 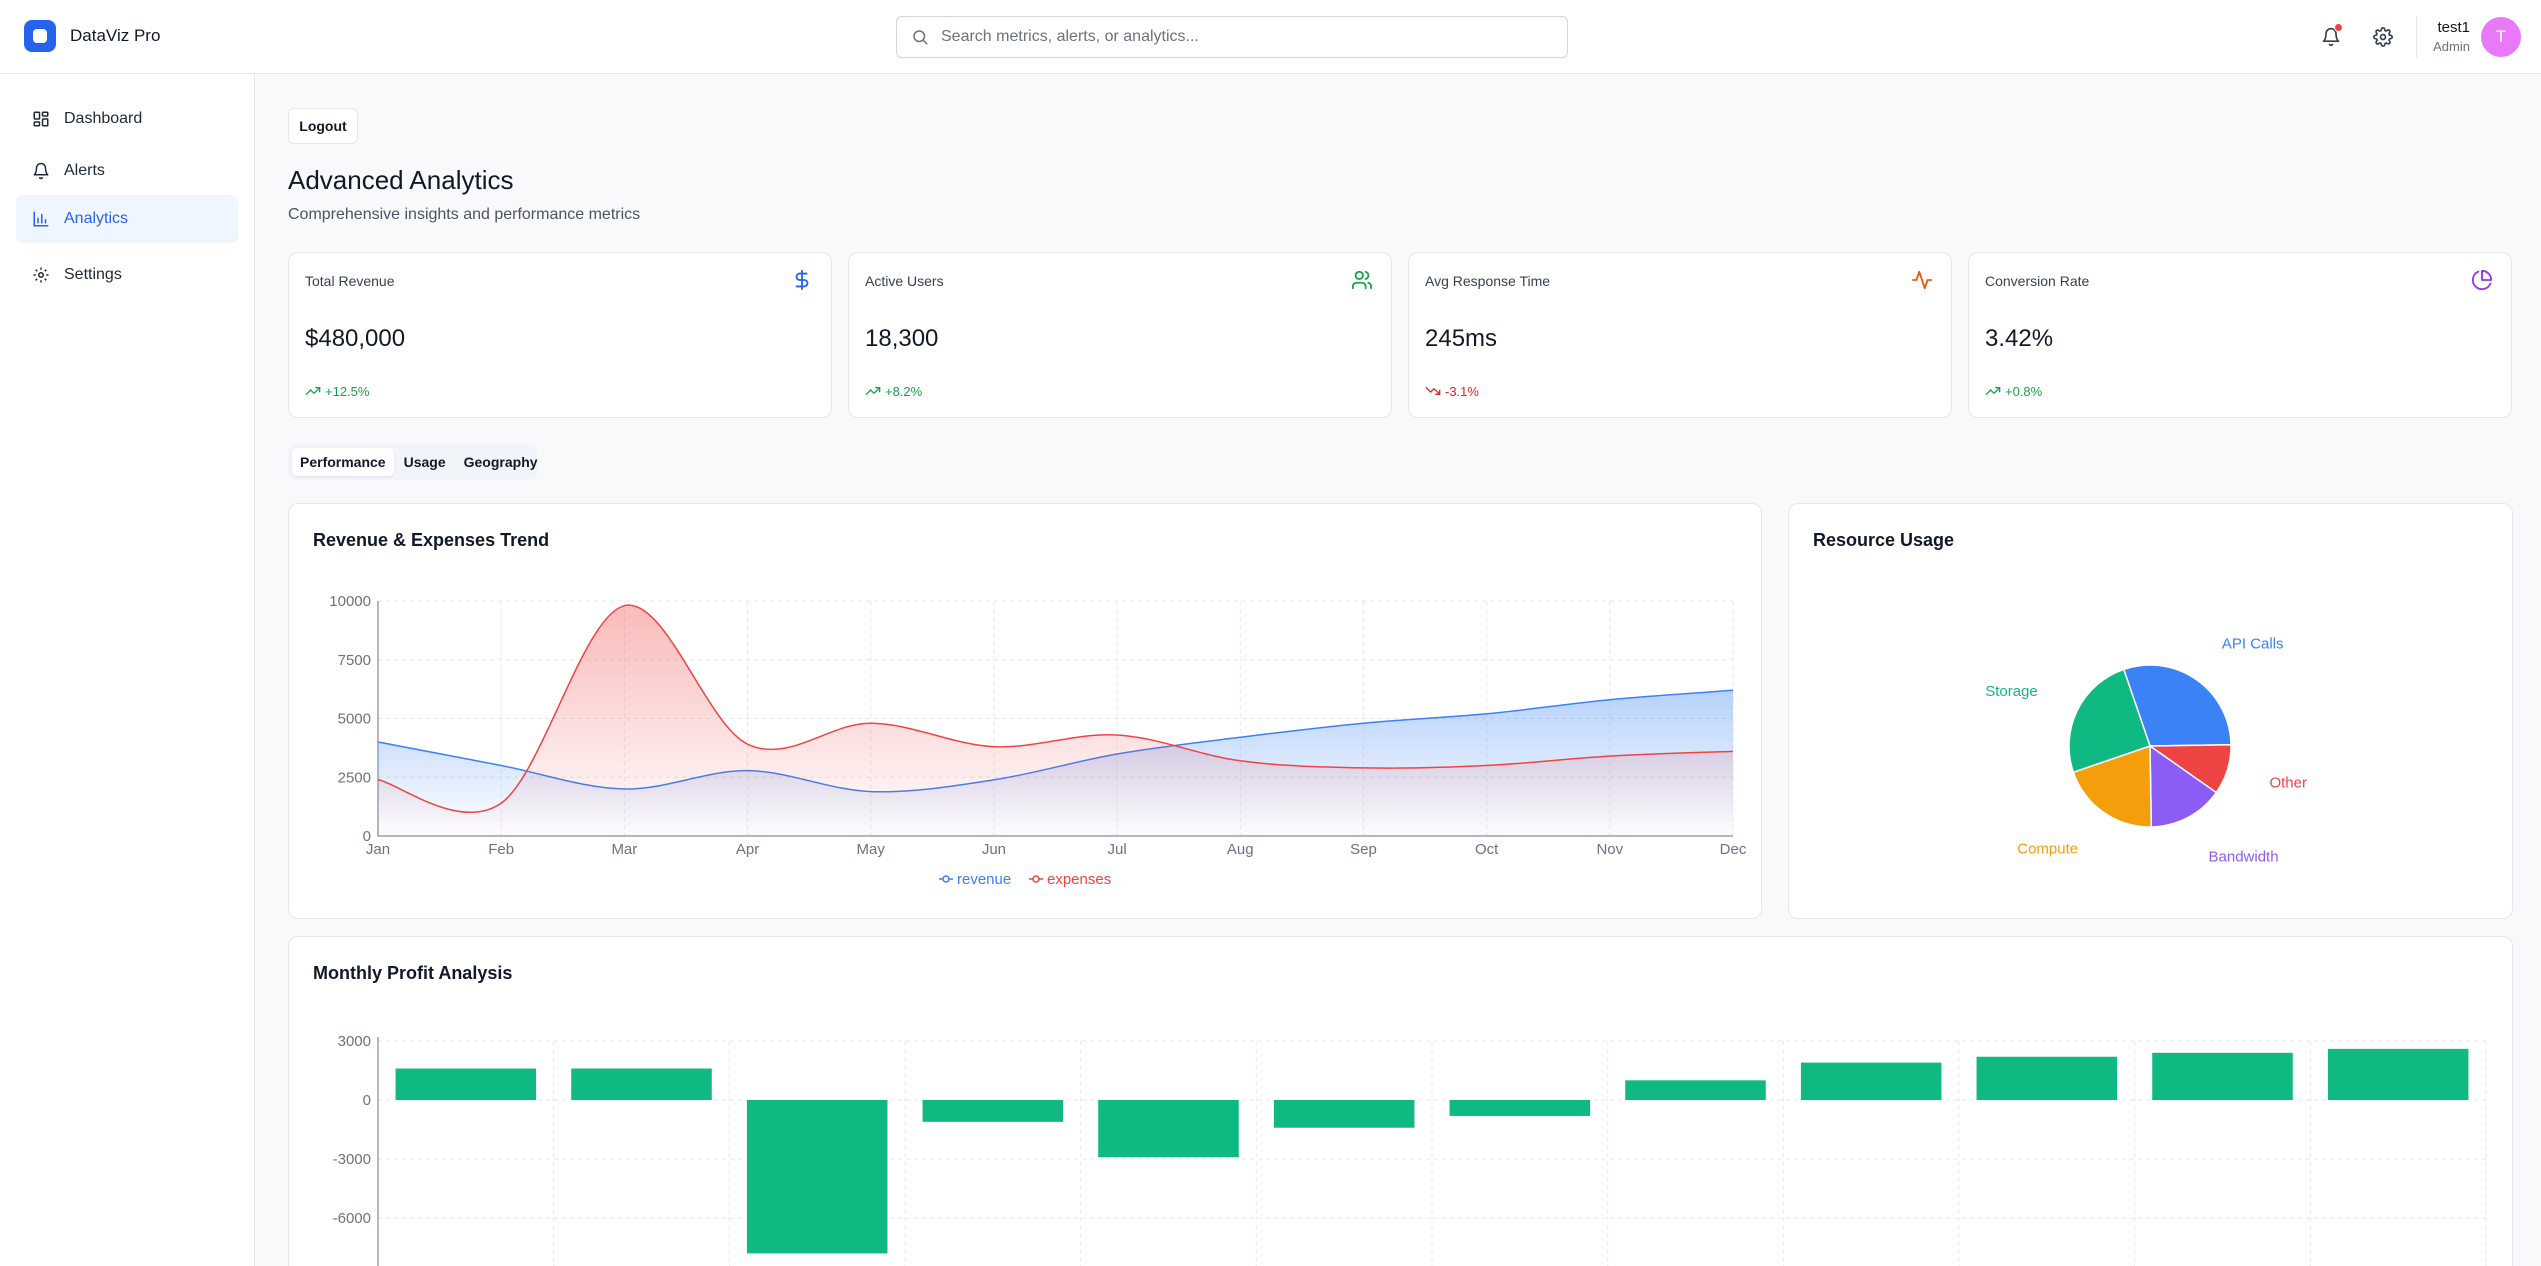 I want to click on stat-change-value: +12.5%, so click(x=347, y=391).